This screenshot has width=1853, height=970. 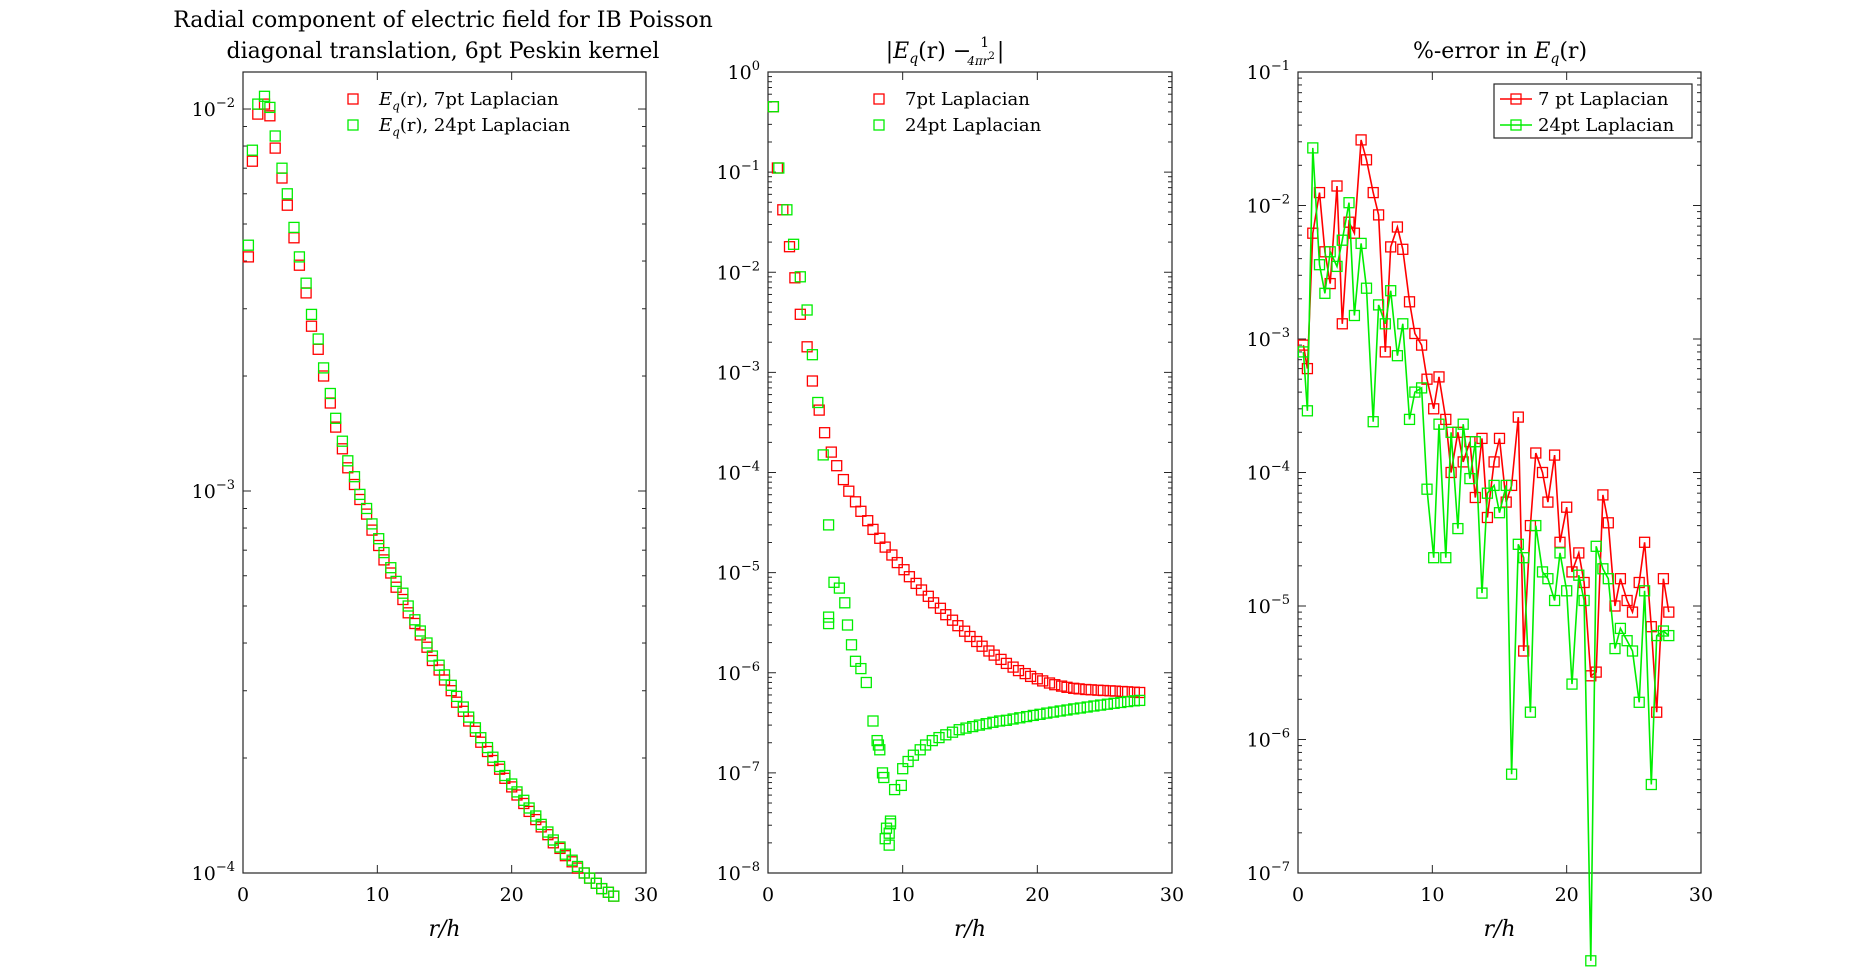 What do you see at coordinates (377, 895) in the screenshot?
I see `x-tick-label: 10` at bounding box center [377, 895].